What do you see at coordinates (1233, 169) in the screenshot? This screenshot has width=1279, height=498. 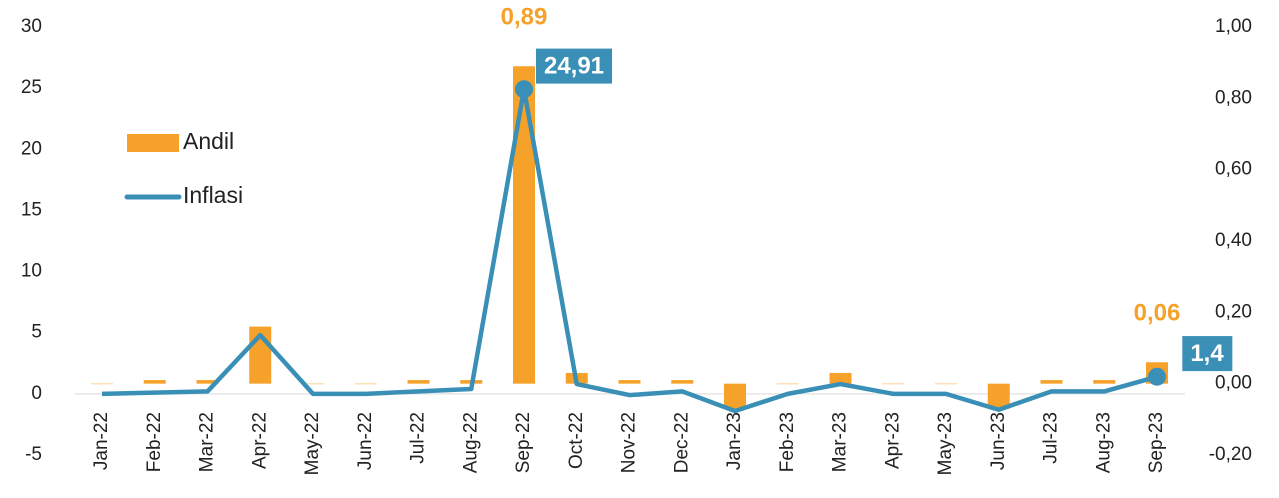 I see `y2-tick-label: 0,60` at bounding box center [1233, 169].